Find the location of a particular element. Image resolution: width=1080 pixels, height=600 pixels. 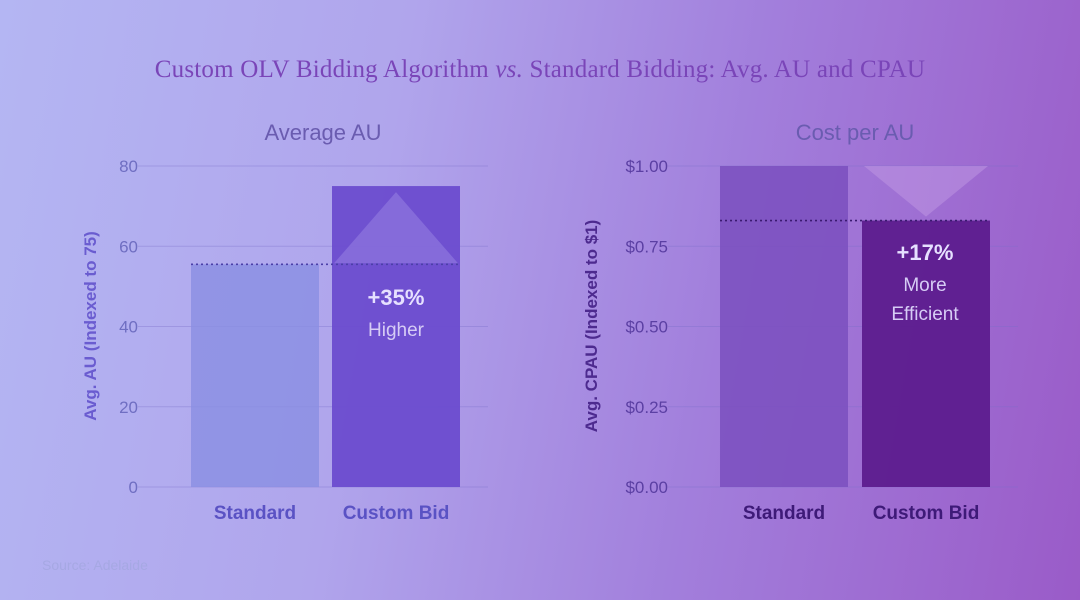

right-down-arrow-icon is located at coordinates (926, 191).